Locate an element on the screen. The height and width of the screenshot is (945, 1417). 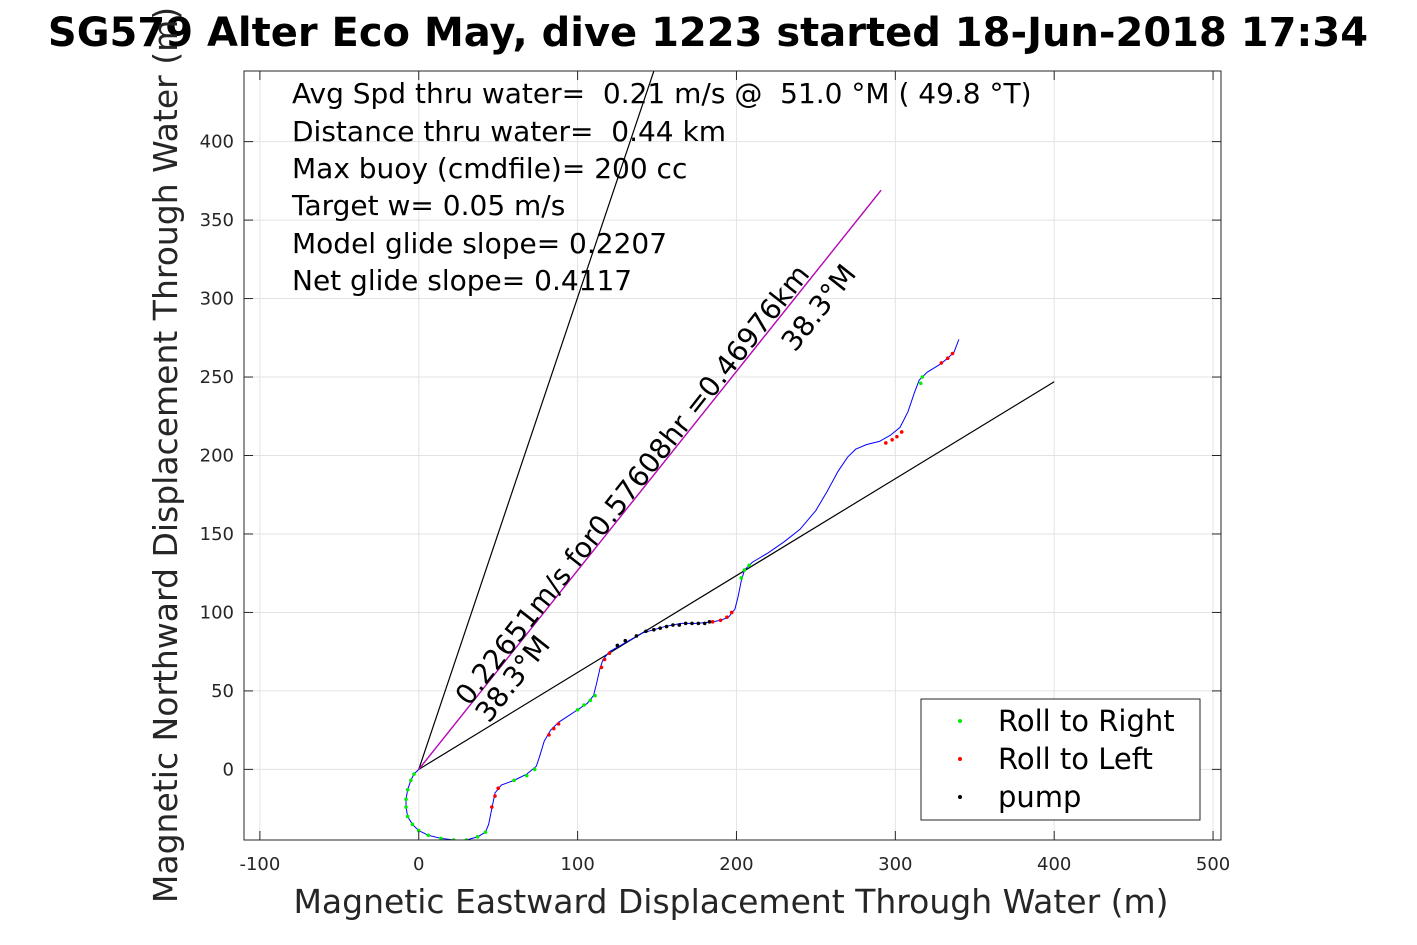
x-tick-label: 400 is located at coordinates (1054, 864).